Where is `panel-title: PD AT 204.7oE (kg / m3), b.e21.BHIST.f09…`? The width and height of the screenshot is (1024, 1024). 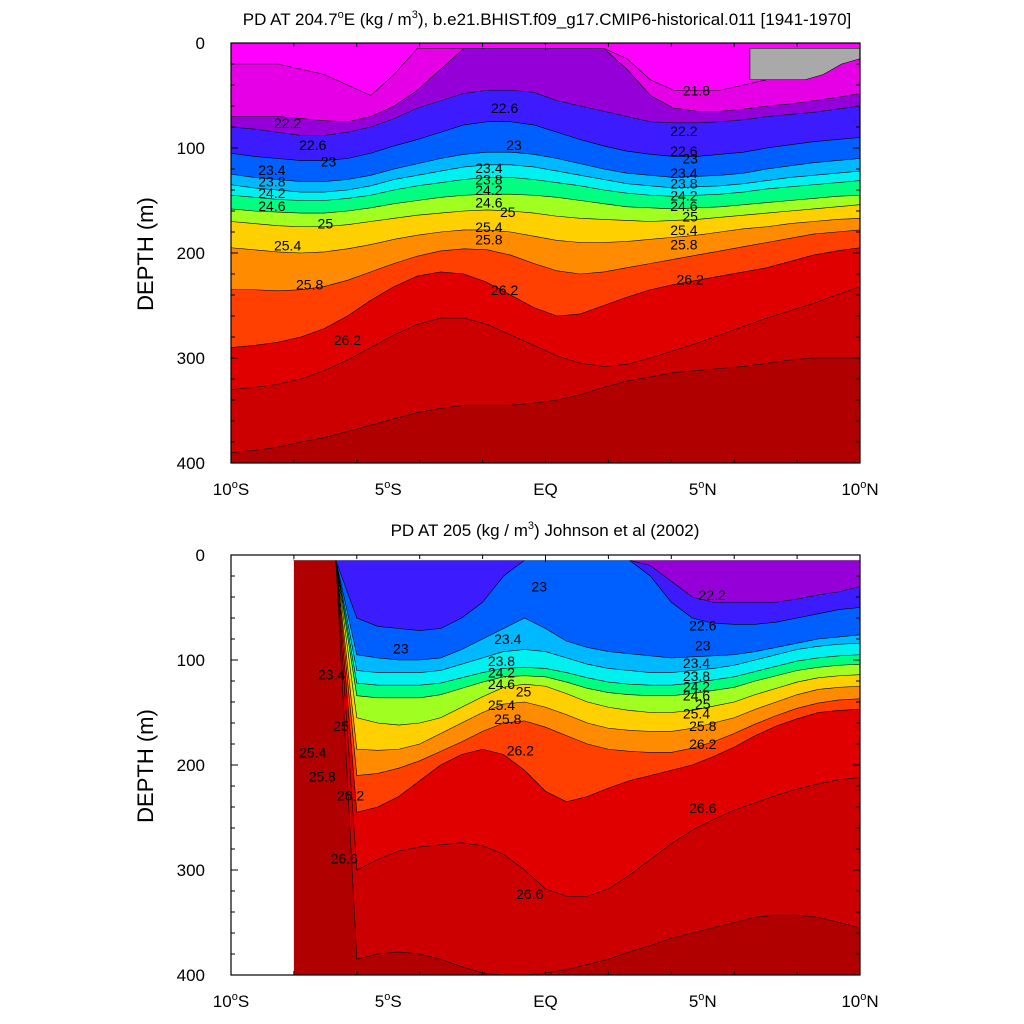
panel-title: PD AT 204.7oE (kg / m3), b.e21.BHIST.f09… is located at coordinates (547, 19).